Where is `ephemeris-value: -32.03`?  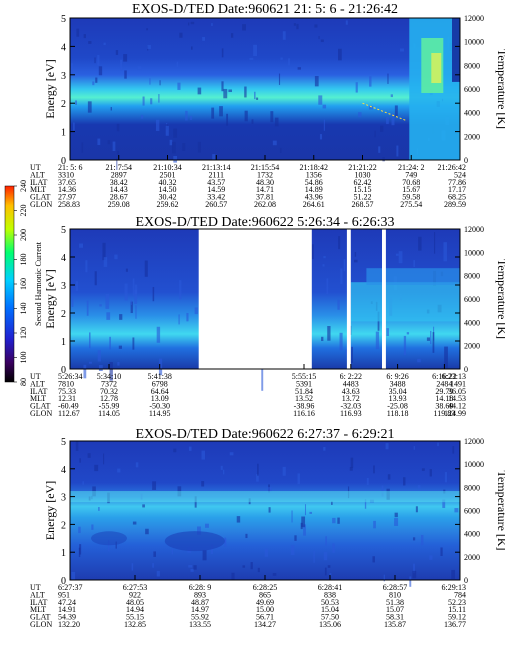
ephemeris-value: -32.03 is located at coordinates (350, 406).